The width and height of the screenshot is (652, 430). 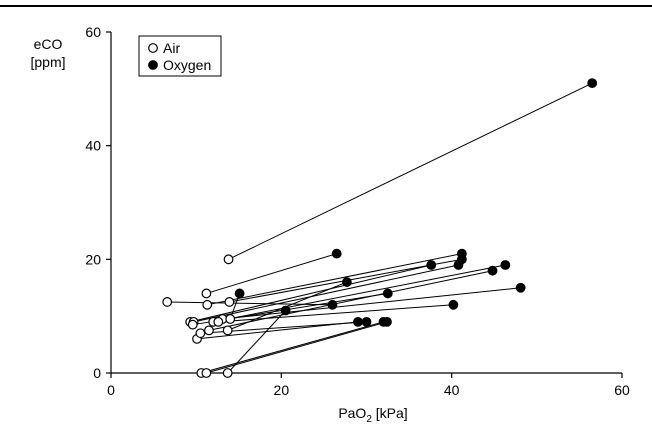 What do you see at coordinates (153, 65) in the screenshot?
I see `legend-oxygen-marker` at bounding box center [153, 65].